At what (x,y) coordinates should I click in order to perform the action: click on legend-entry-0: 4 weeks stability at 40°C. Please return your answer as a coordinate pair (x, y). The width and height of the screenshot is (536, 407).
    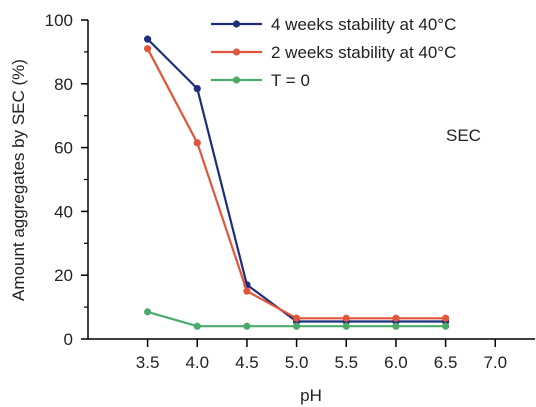
    Looking at the image, I should click on (333, 24).